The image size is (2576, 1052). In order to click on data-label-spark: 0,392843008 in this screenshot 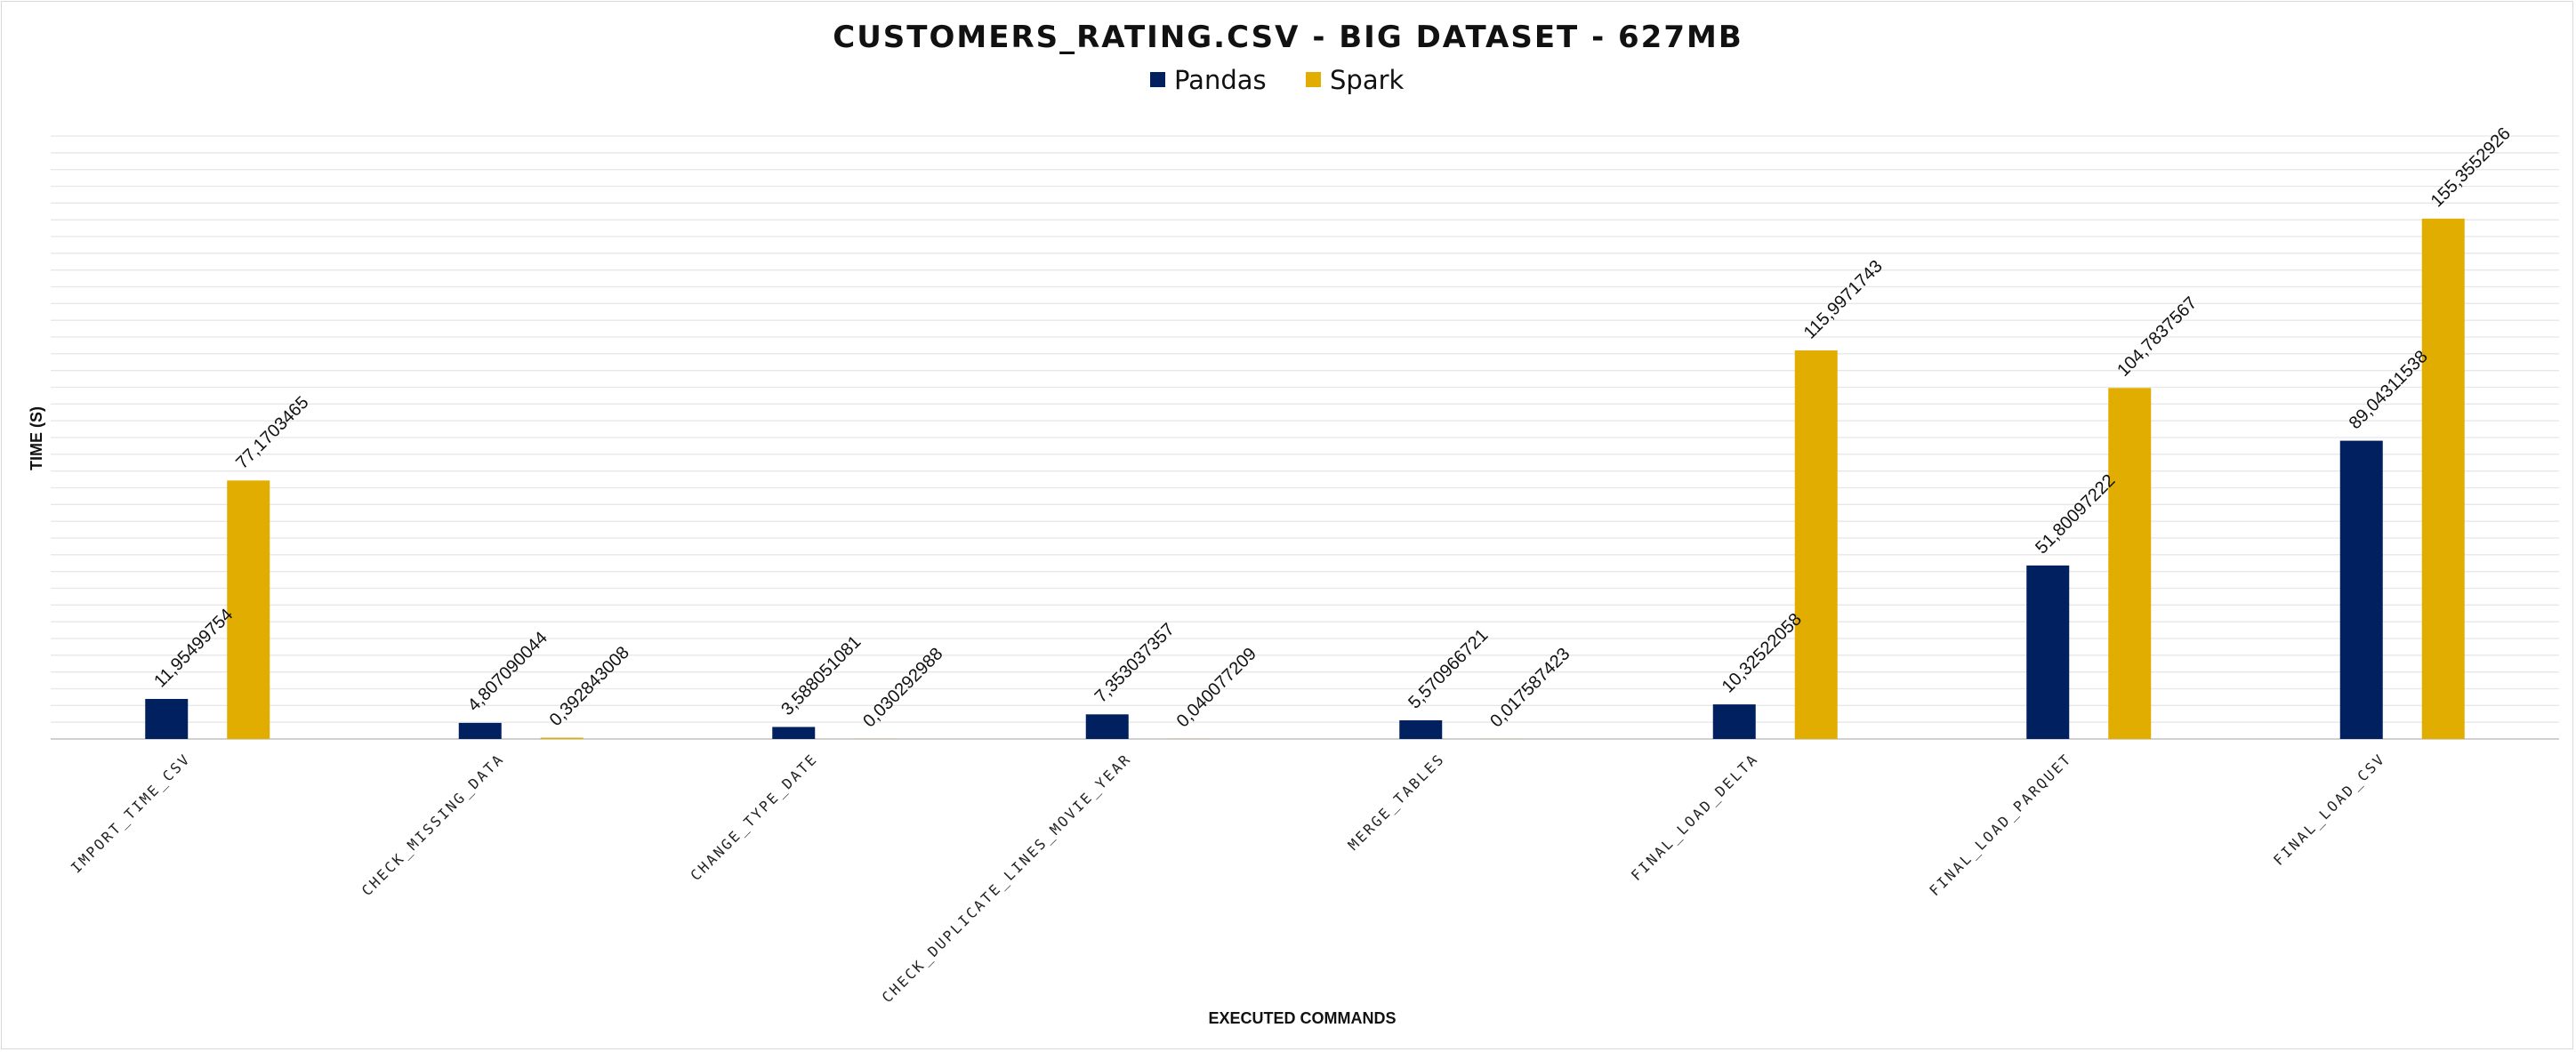, I will do `click(589, 686)`.